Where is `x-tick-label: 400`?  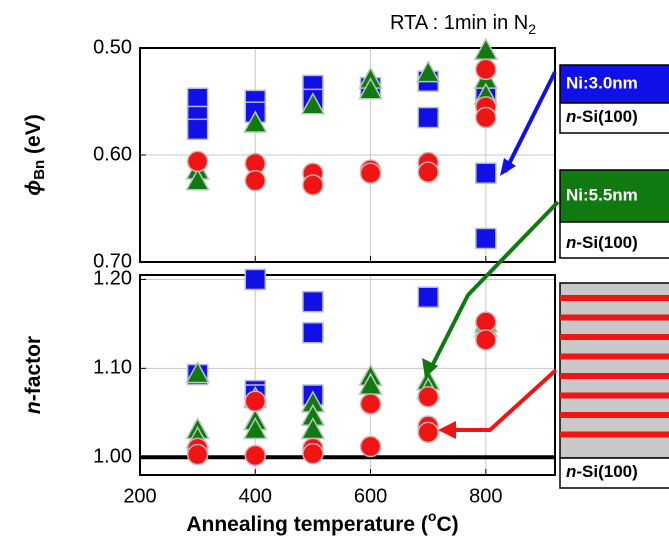 x-tick-label: 400 is located at coordinates (255, 496).